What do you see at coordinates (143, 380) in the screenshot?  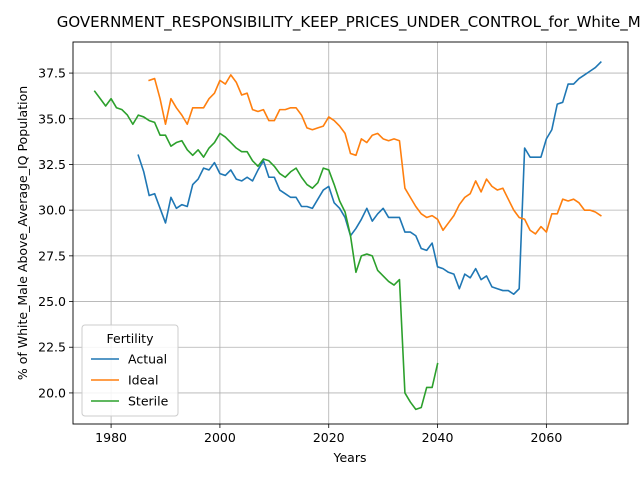 I see `legend-label-ideal: Ideal` at bounding box center [143, 380].